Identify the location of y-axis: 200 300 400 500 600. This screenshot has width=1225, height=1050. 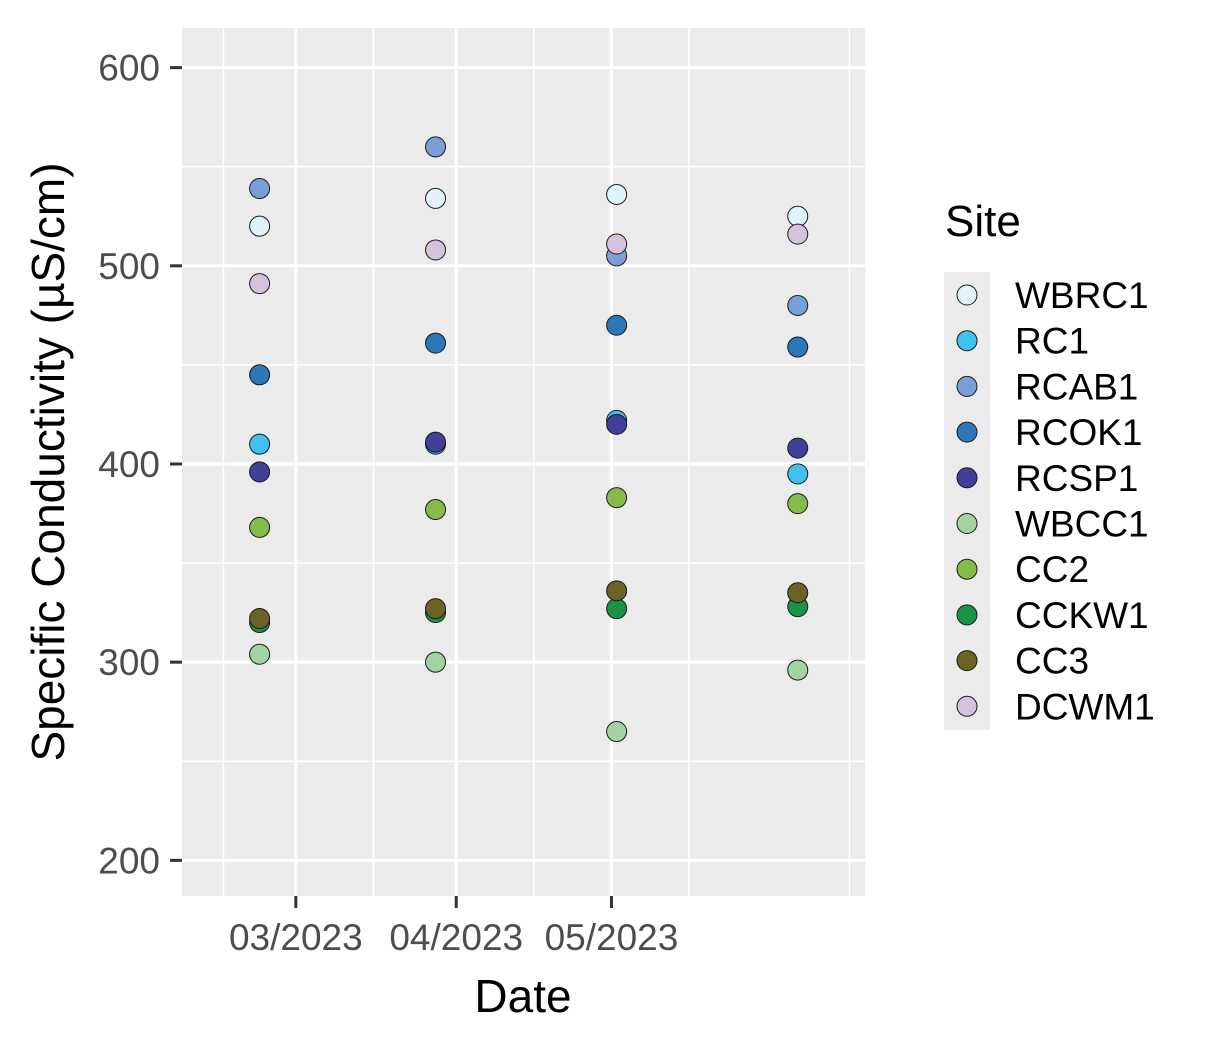
(140, 464).